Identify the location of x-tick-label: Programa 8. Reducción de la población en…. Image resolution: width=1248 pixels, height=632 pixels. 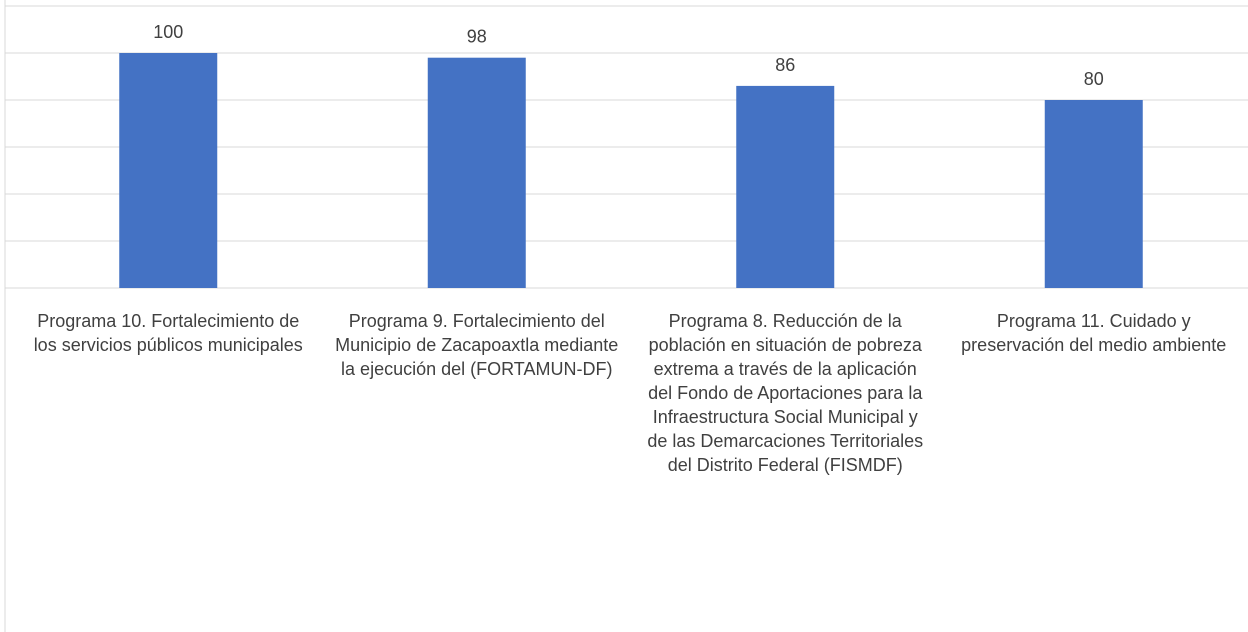
(785, 393).